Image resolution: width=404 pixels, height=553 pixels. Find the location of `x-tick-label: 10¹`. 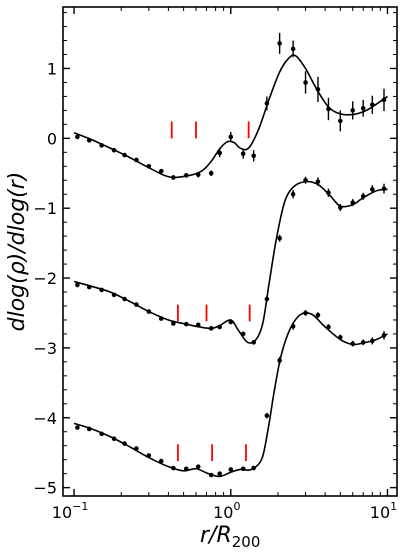

x-tick-label: 10¹ is located at coordinates (383, 511).